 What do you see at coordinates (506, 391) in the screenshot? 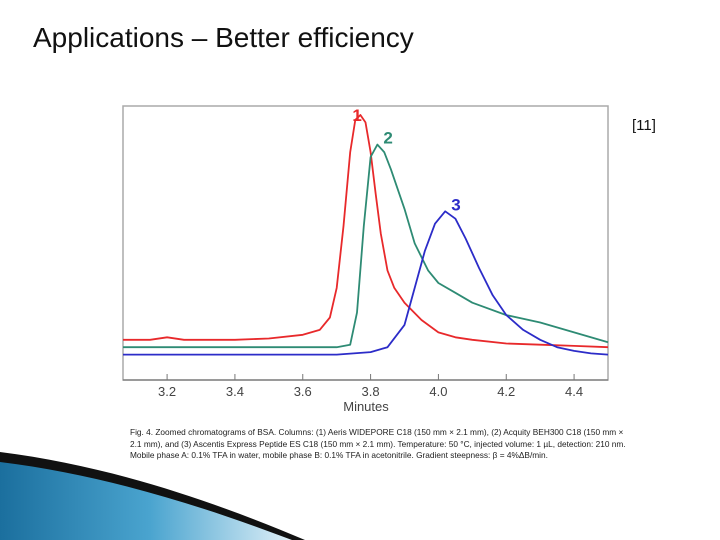
I see `x-tick-label: 4.2` at bounding box center [506, 391].